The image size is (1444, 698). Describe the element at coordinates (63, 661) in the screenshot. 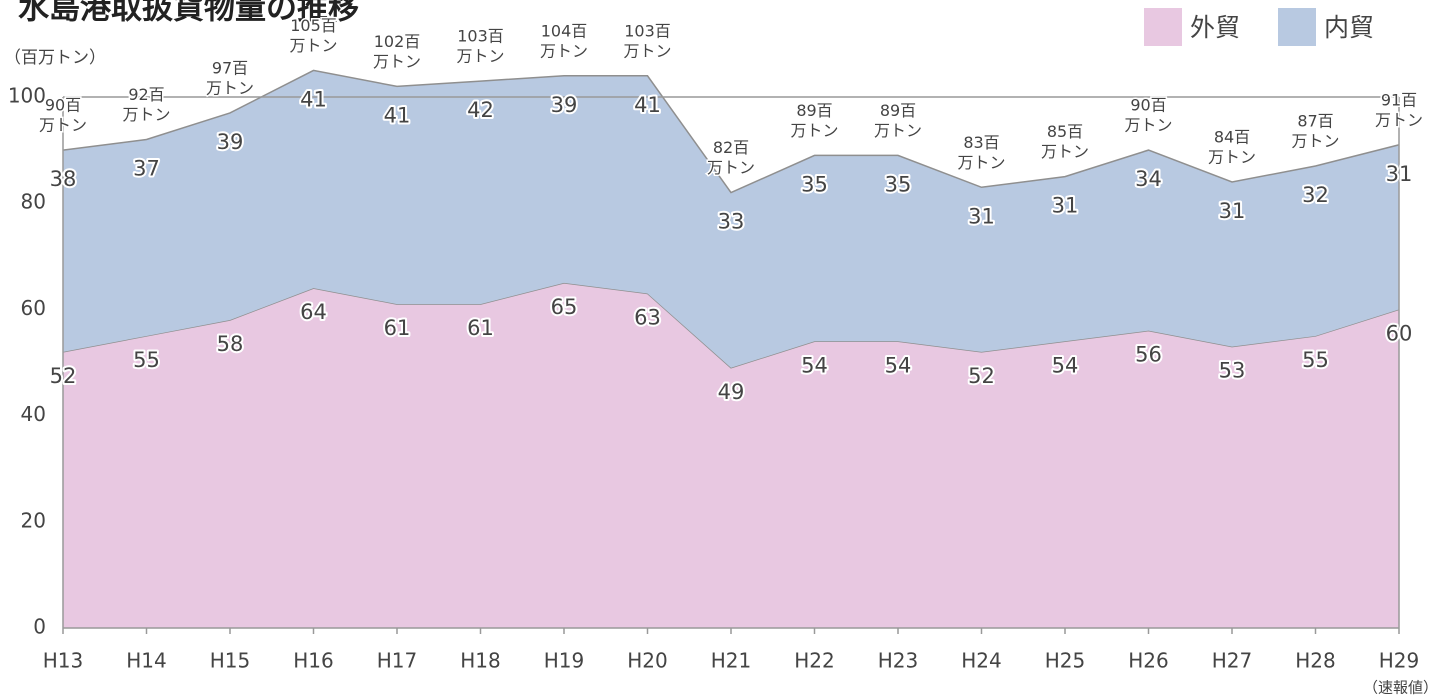

I see `x-tick-label: H13` at that location.